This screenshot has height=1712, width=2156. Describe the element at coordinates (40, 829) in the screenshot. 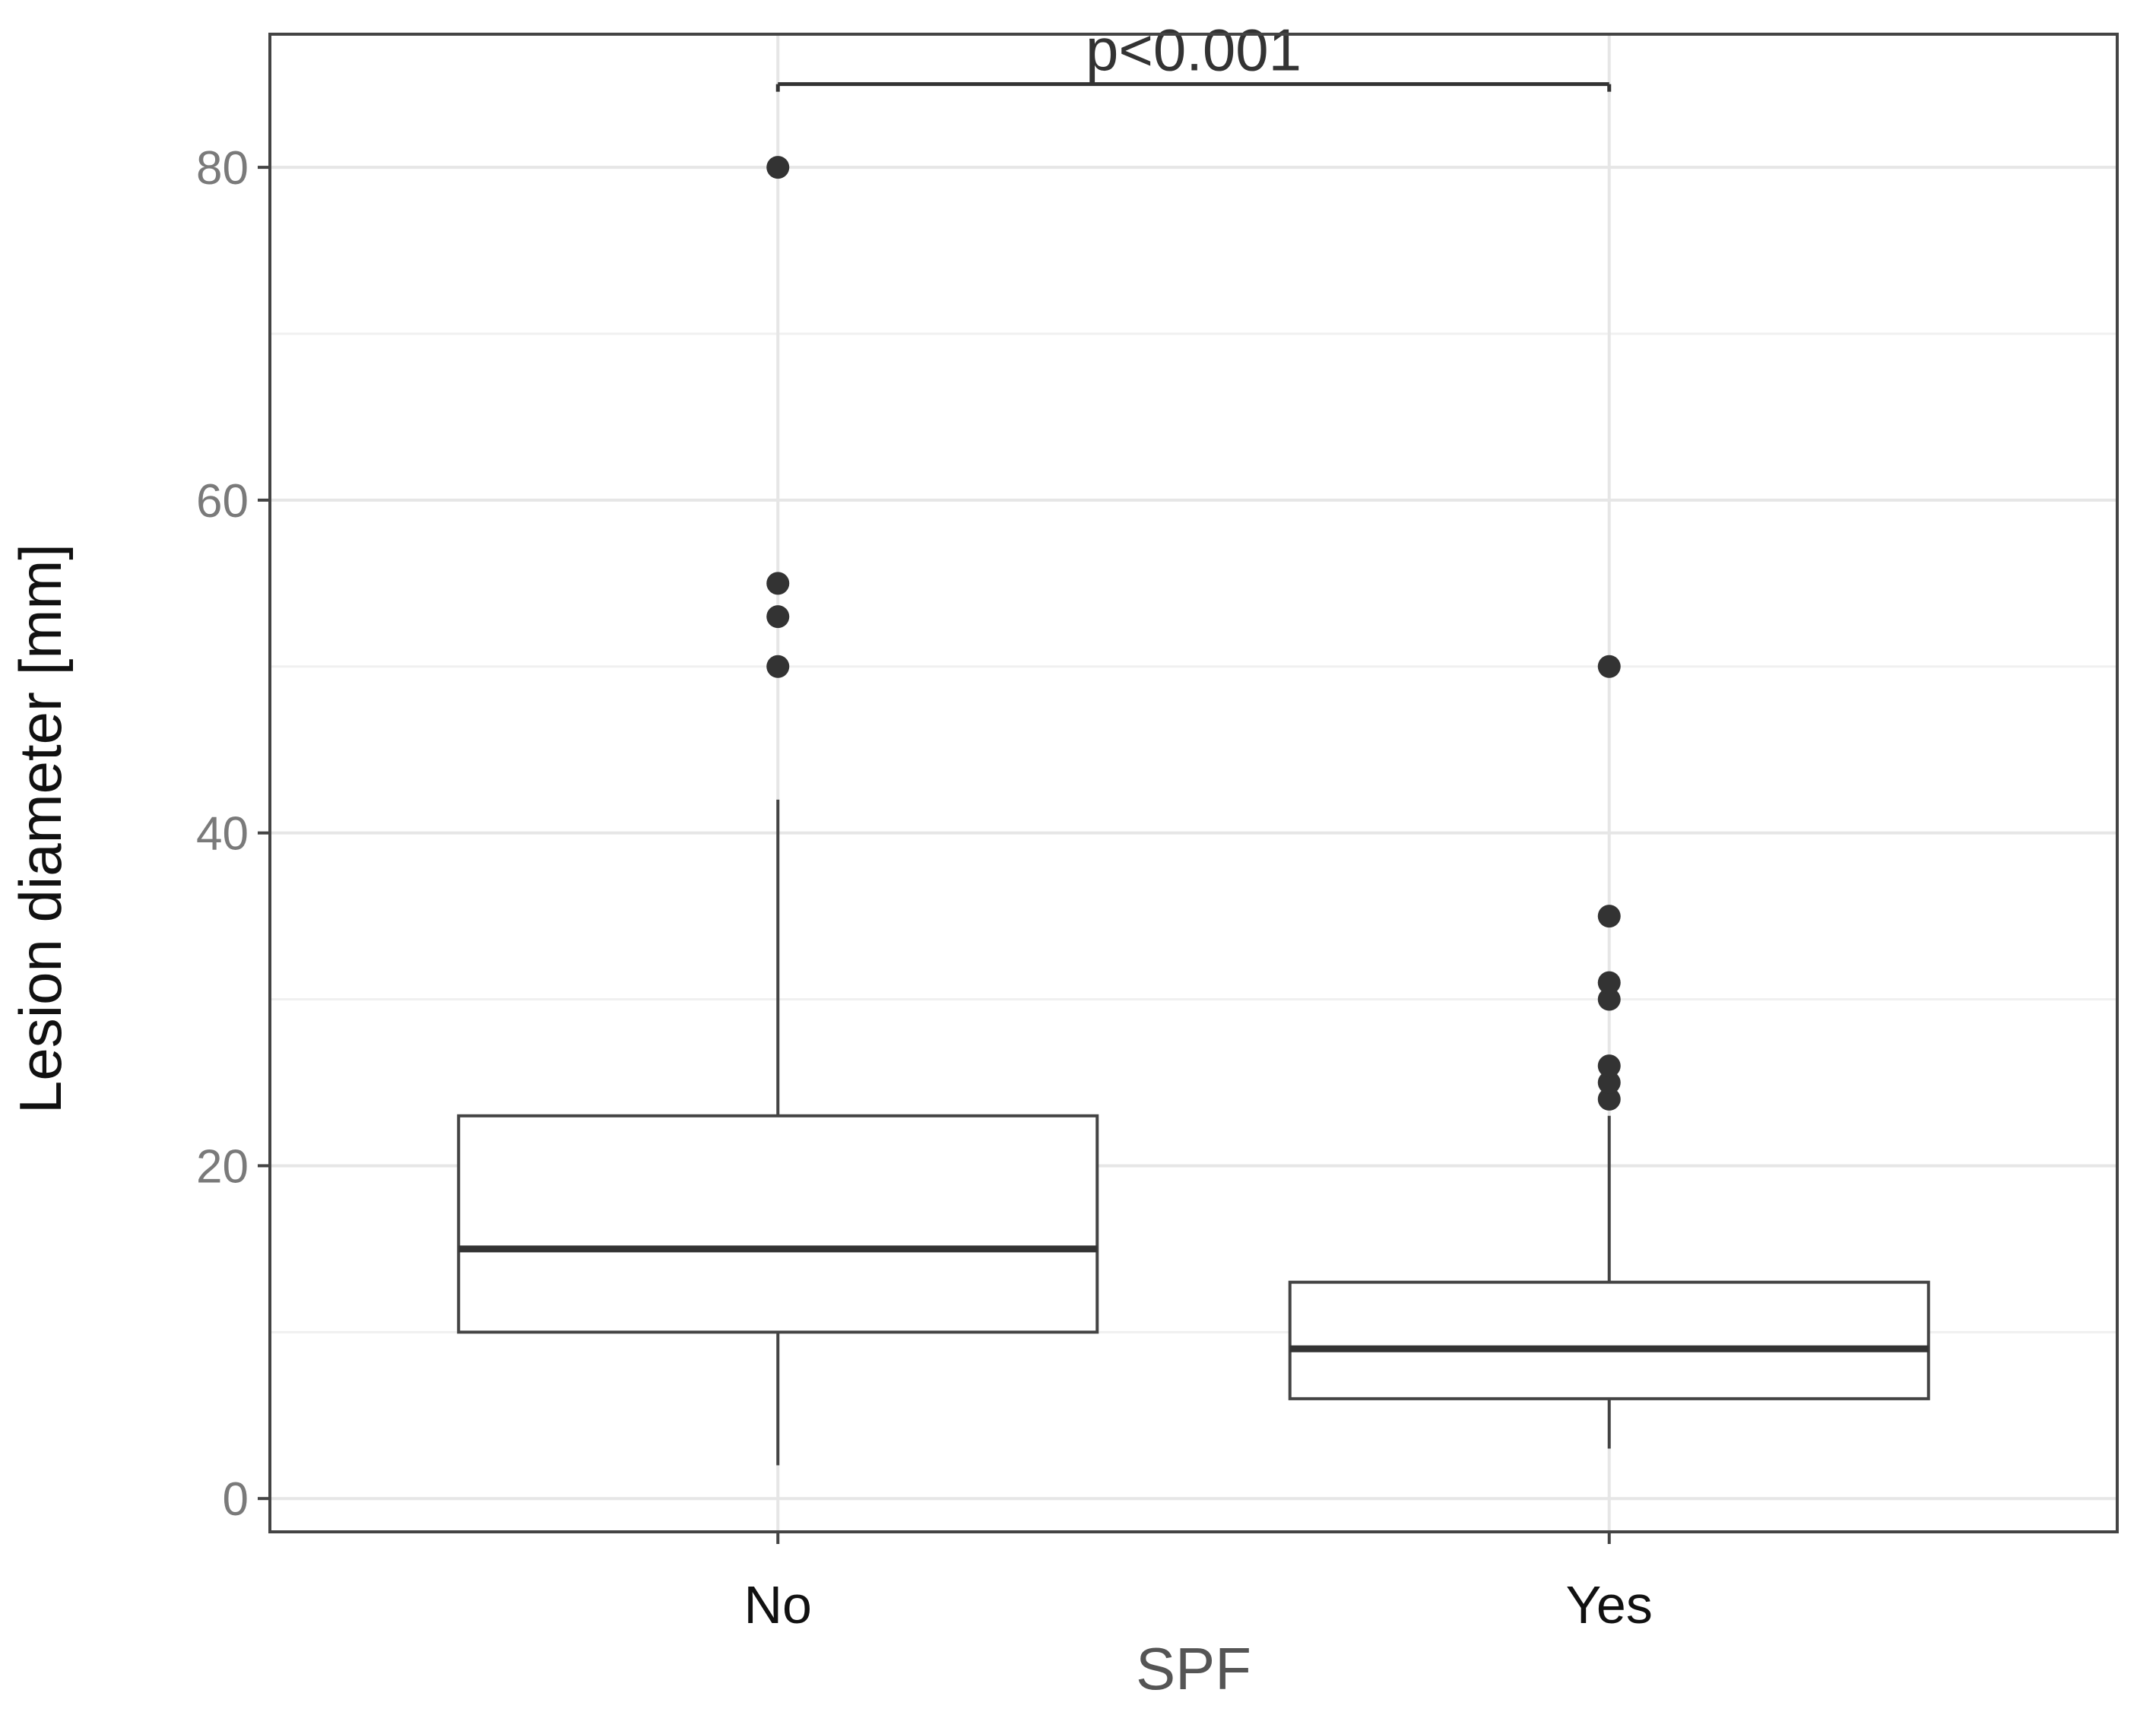

I see `y-axis-title: Lesion diameter [mm]` at that location.